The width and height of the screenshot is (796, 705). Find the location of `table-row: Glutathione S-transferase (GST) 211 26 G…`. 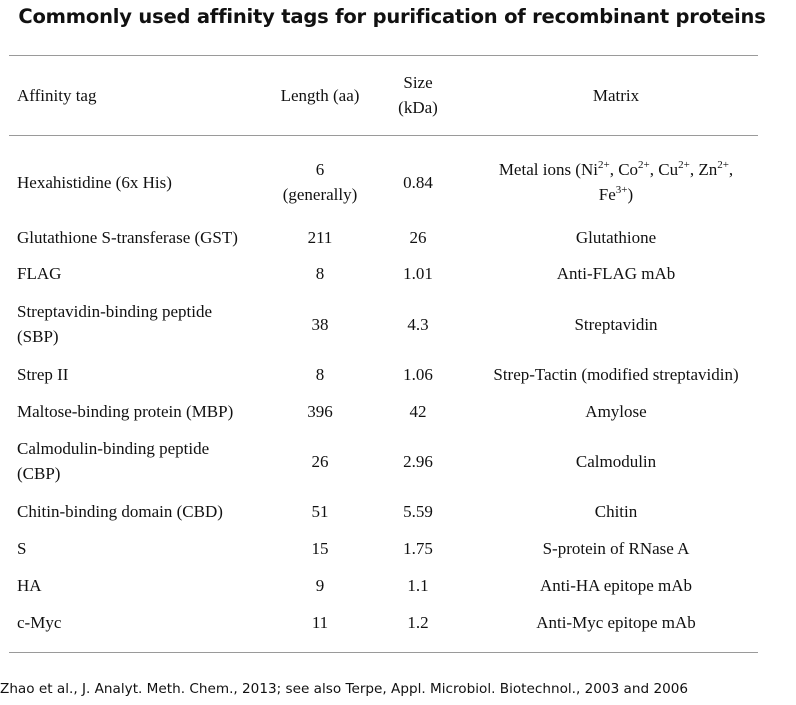

table-row: Glutathione S-transferase (GST) 211 26 G… is located at coordinates (398, 237).